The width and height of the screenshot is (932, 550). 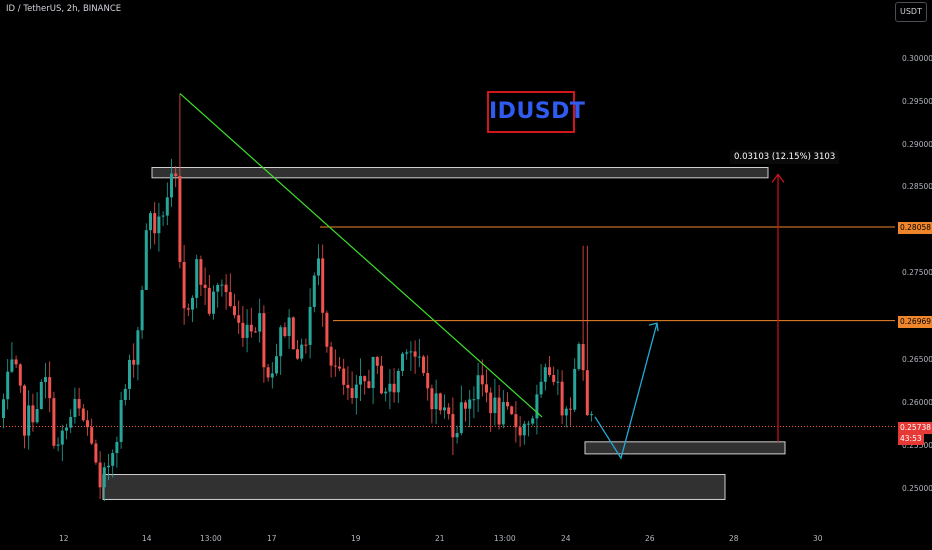 I want to click on x-tick: 14, so click(x=147, y=538).